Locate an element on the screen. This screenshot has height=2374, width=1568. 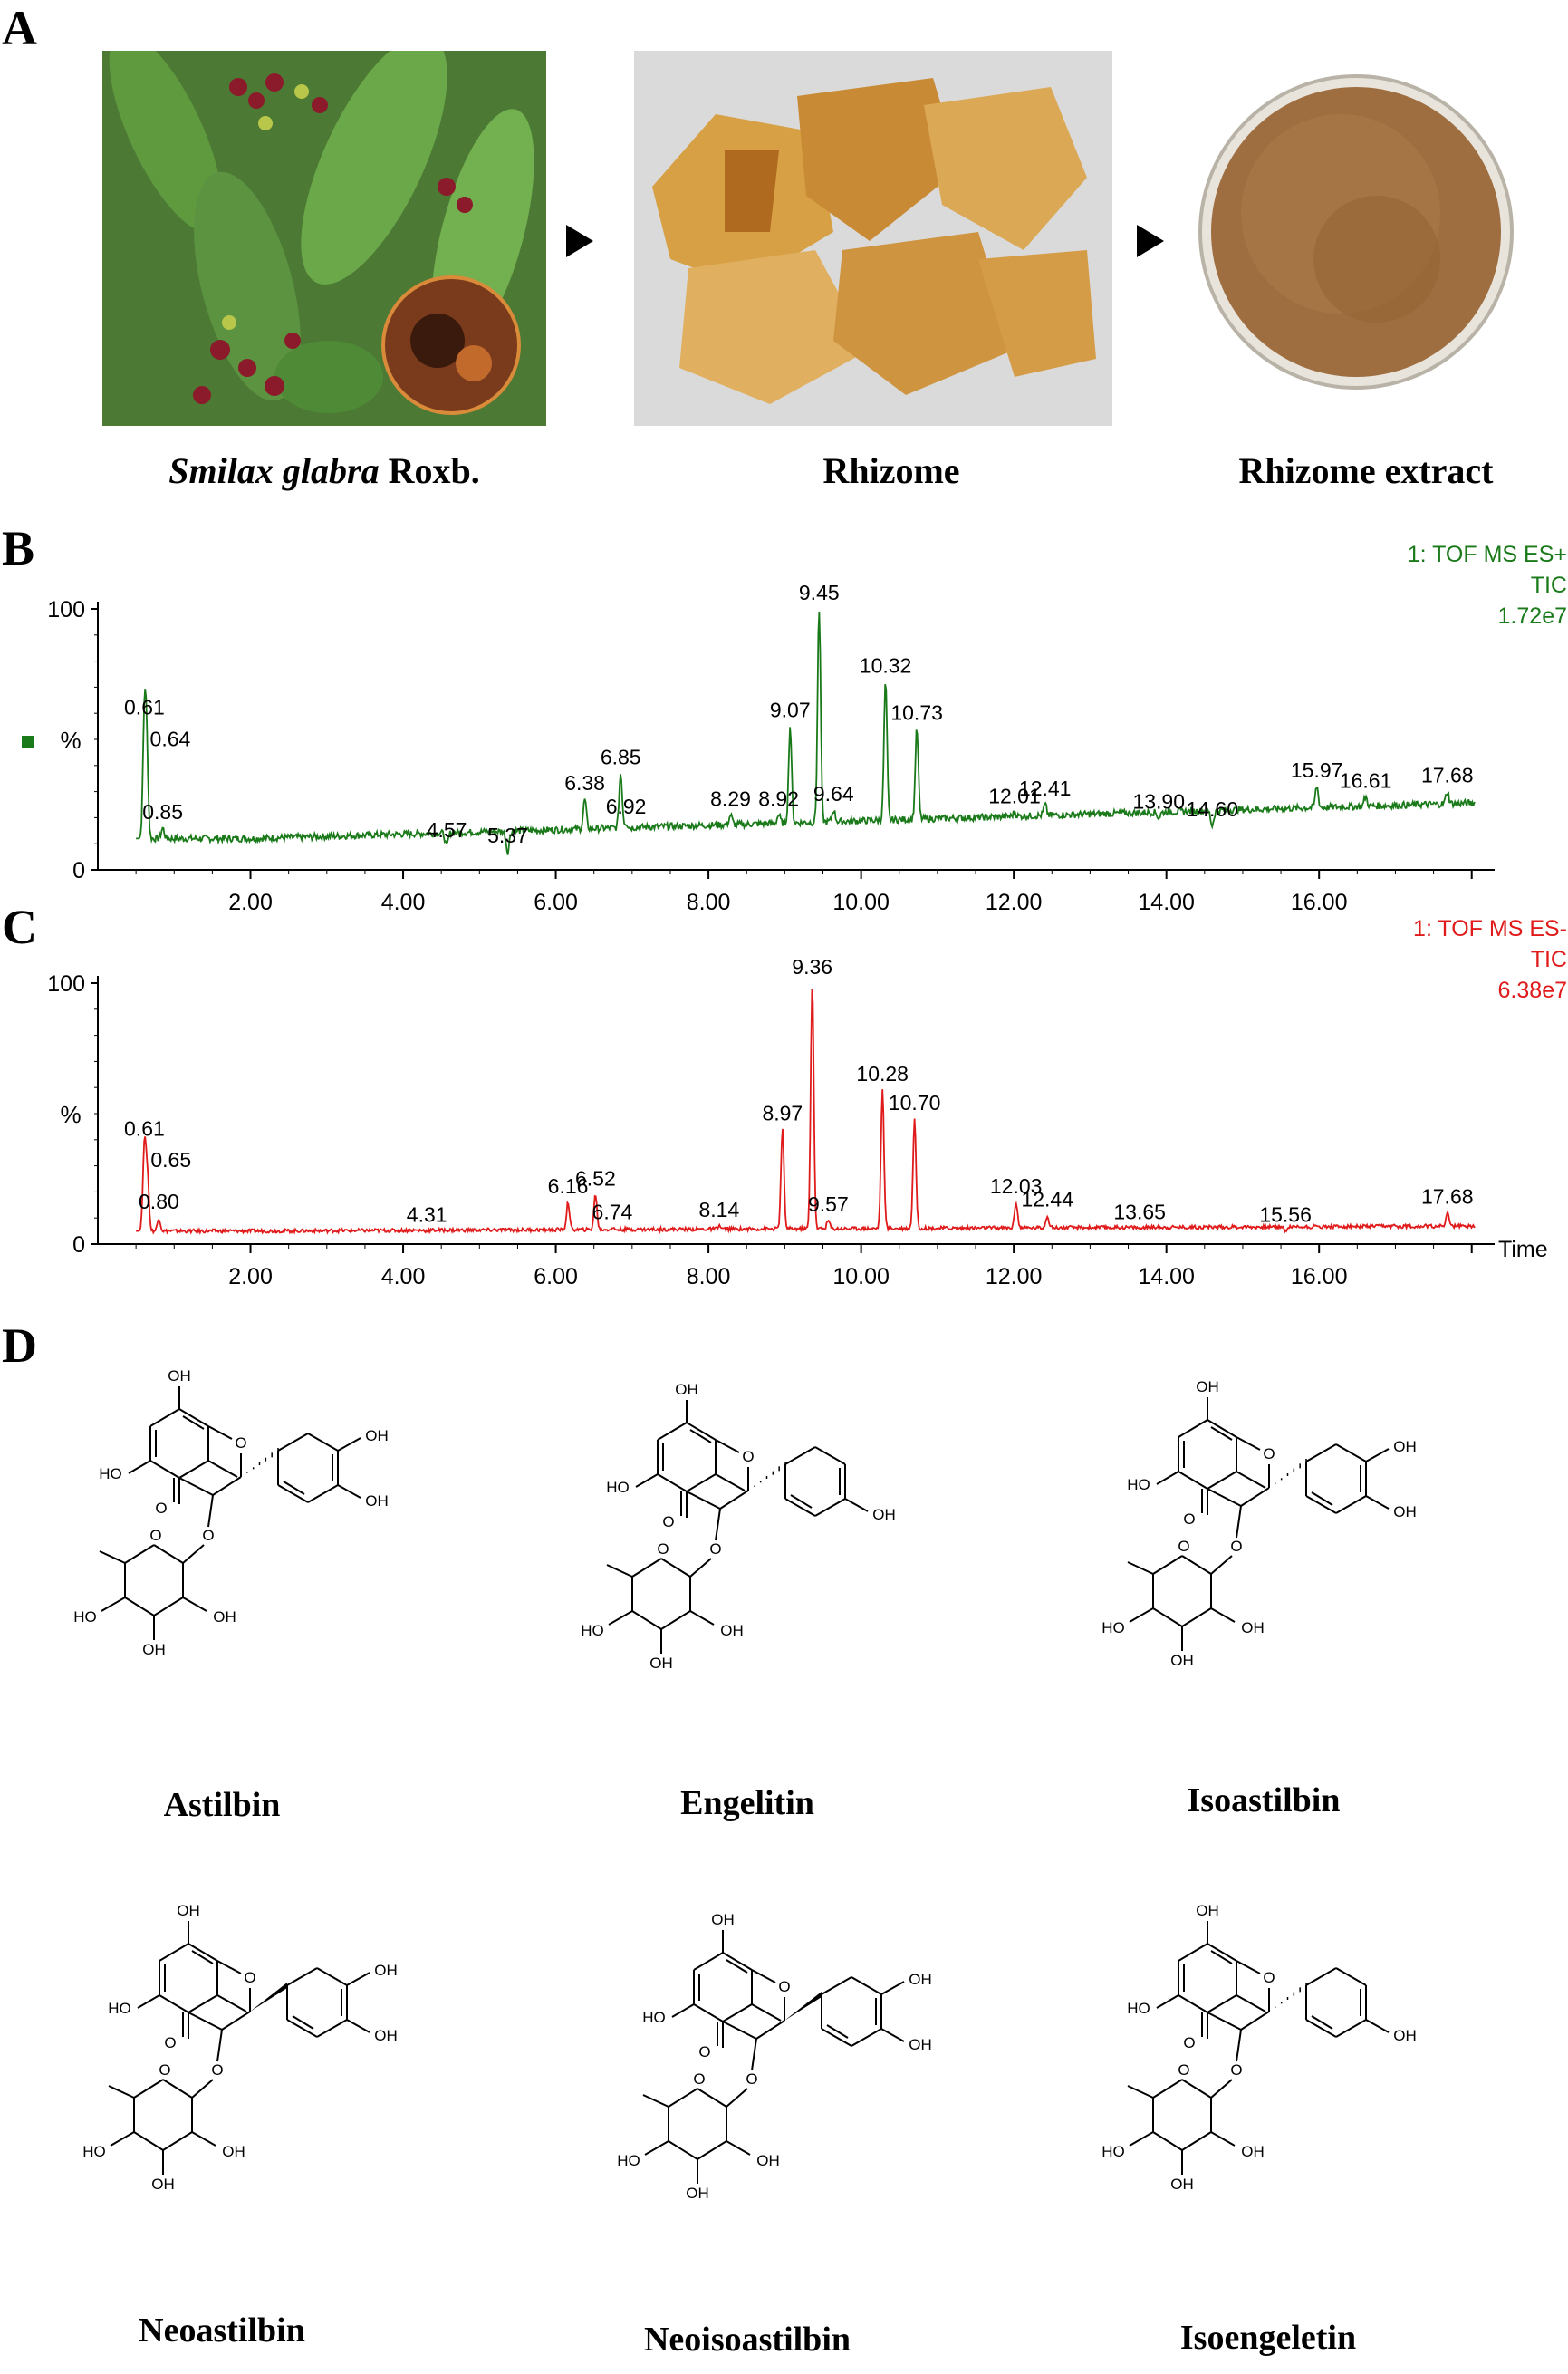
y-axis-label: % is located at coordinates (70, 740).